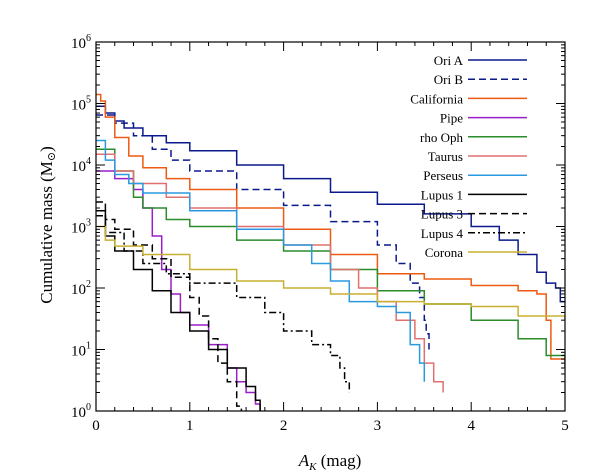  I want to click on sun-symbol: ⊙, so click(52, 156).